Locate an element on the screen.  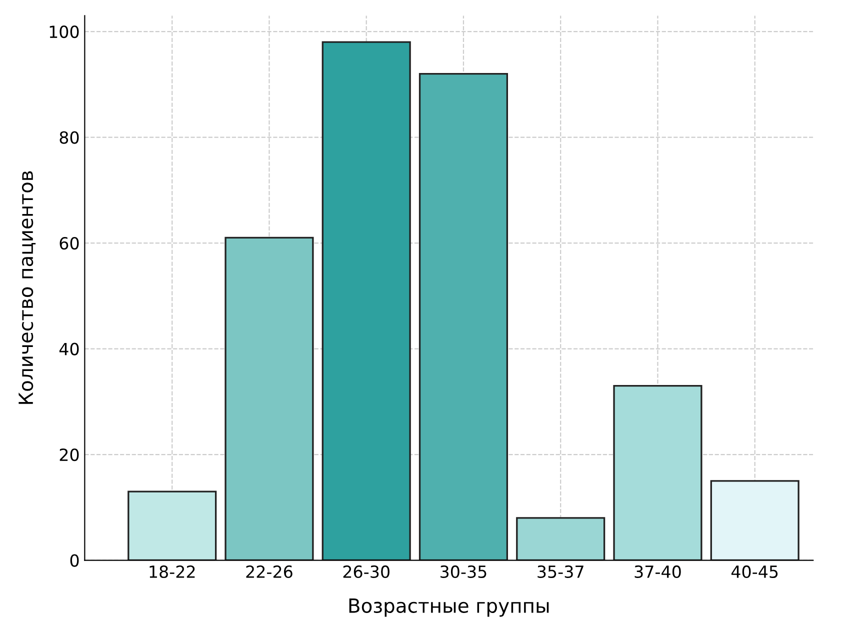
x-tick-label: 37-40 is located at coordinates (657, 571).